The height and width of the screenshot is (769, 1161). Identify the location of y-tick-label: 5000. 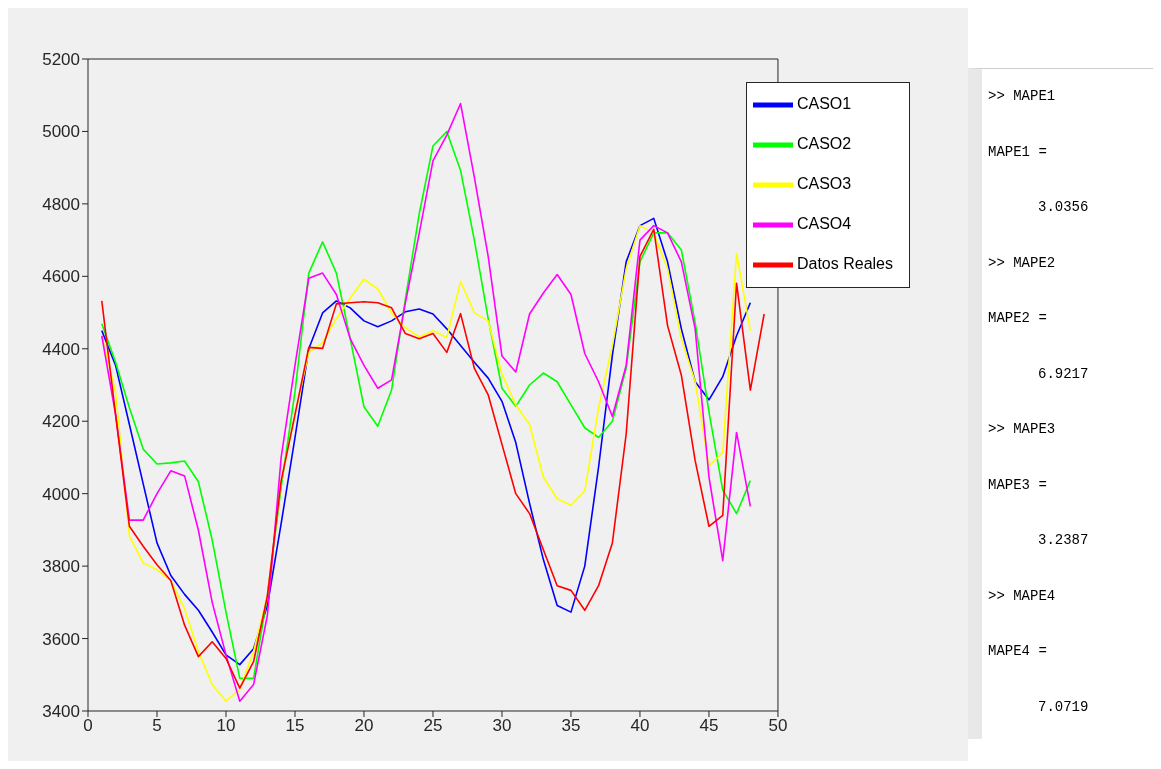
(61, 132).